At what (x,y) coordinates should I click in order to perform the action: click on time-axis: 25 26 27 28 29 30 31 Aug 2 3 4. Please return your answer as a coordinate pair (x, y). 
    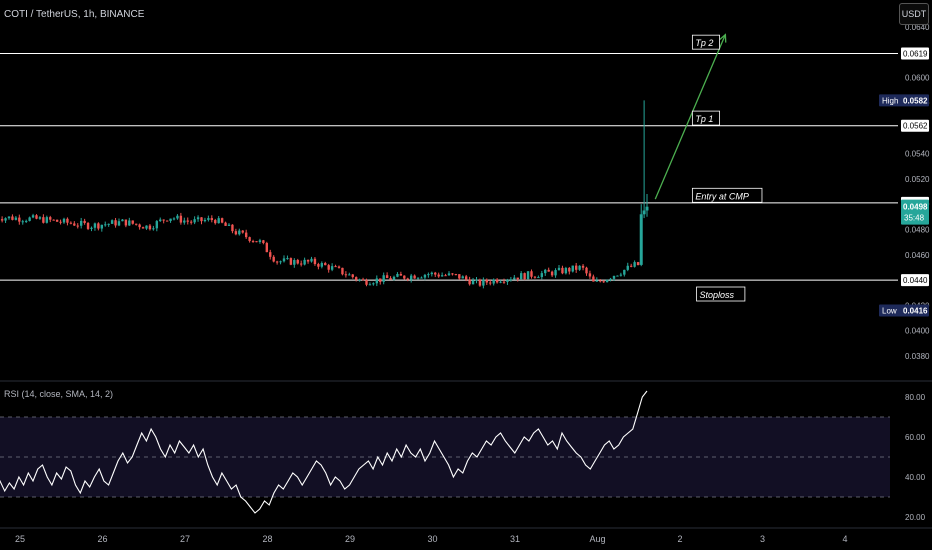
    Looking at the image, I should click on (466, 535).